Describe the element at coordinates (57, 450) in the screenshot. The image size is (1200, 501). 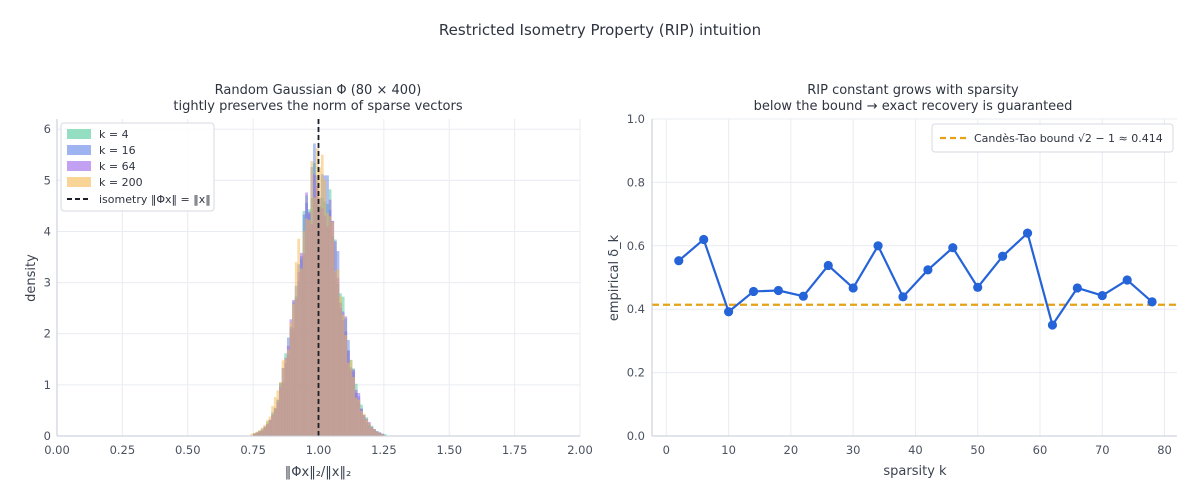
I see `x-tick-label: 0.00` at that location.